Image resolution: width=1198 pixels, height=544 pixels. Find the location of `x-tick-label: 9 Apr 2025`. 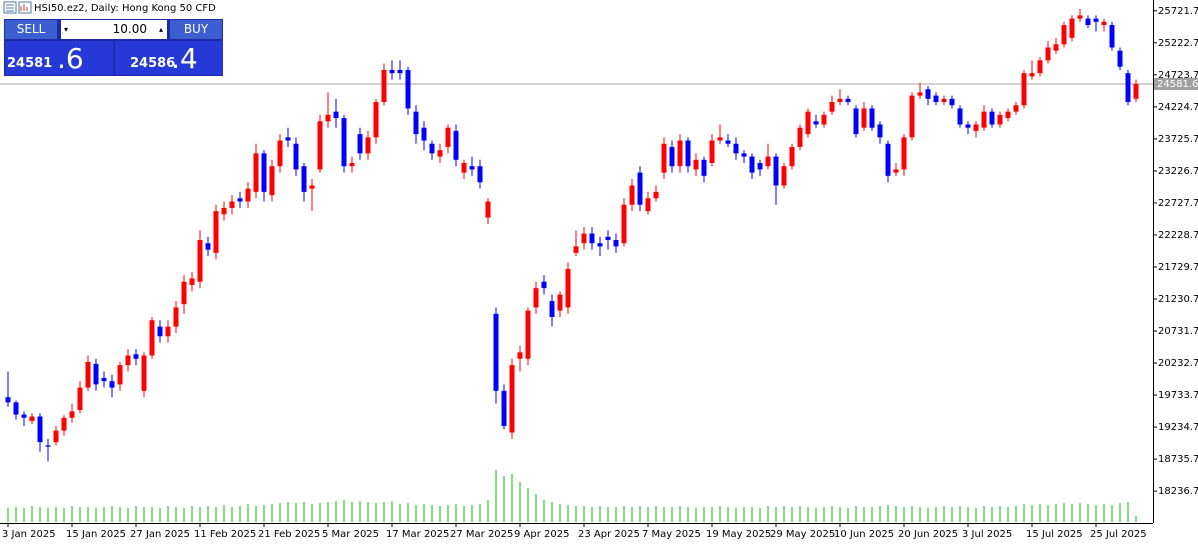

x-tick-label: 9 Apr 2025 is located at coordinates (541, 534).